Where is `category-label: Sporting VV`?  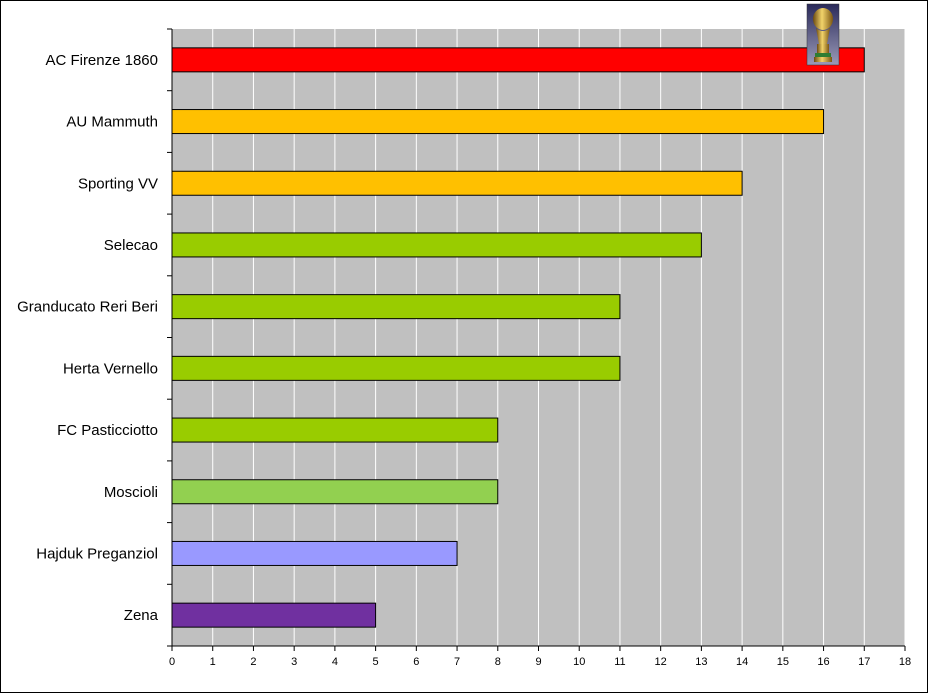 category-label: Sporting VV is located at coordinates (118, 183).